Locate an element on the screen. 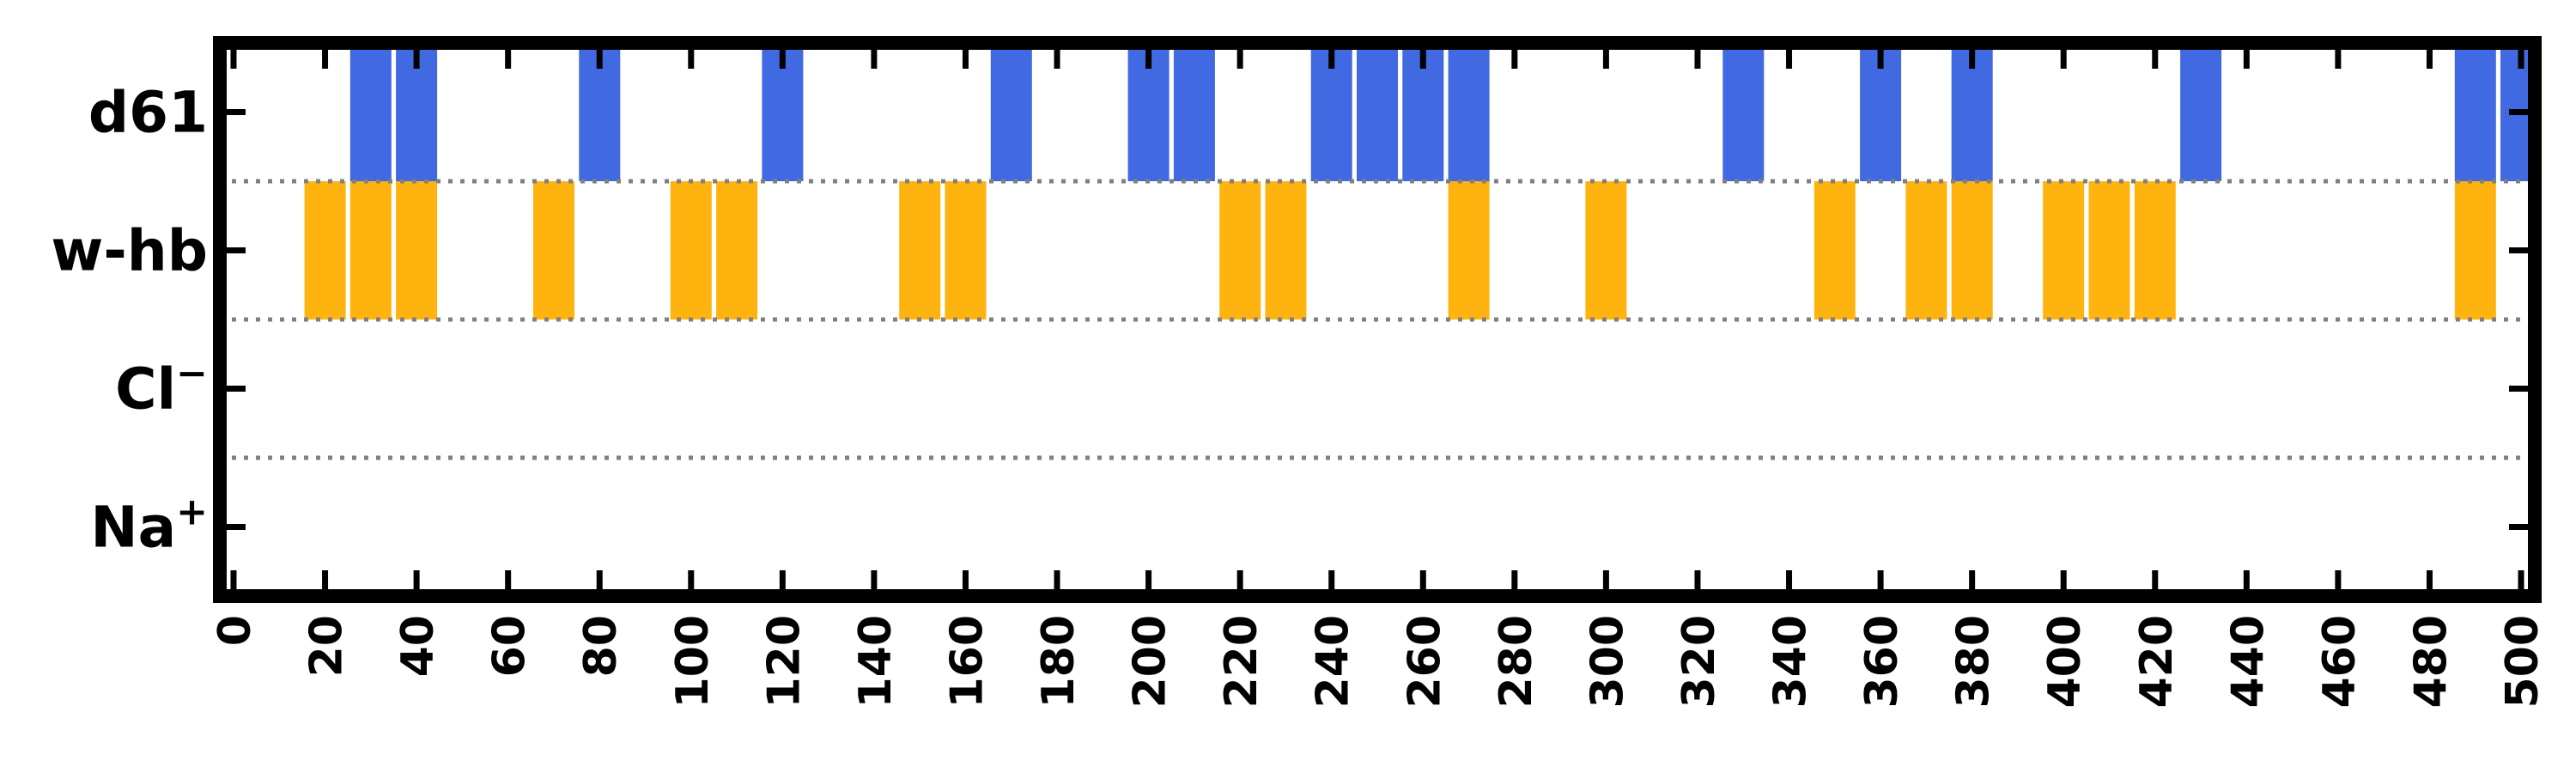 The image size is (2576, 773). x-tick-label-460: 460 is located at coordinates (2340, 662).